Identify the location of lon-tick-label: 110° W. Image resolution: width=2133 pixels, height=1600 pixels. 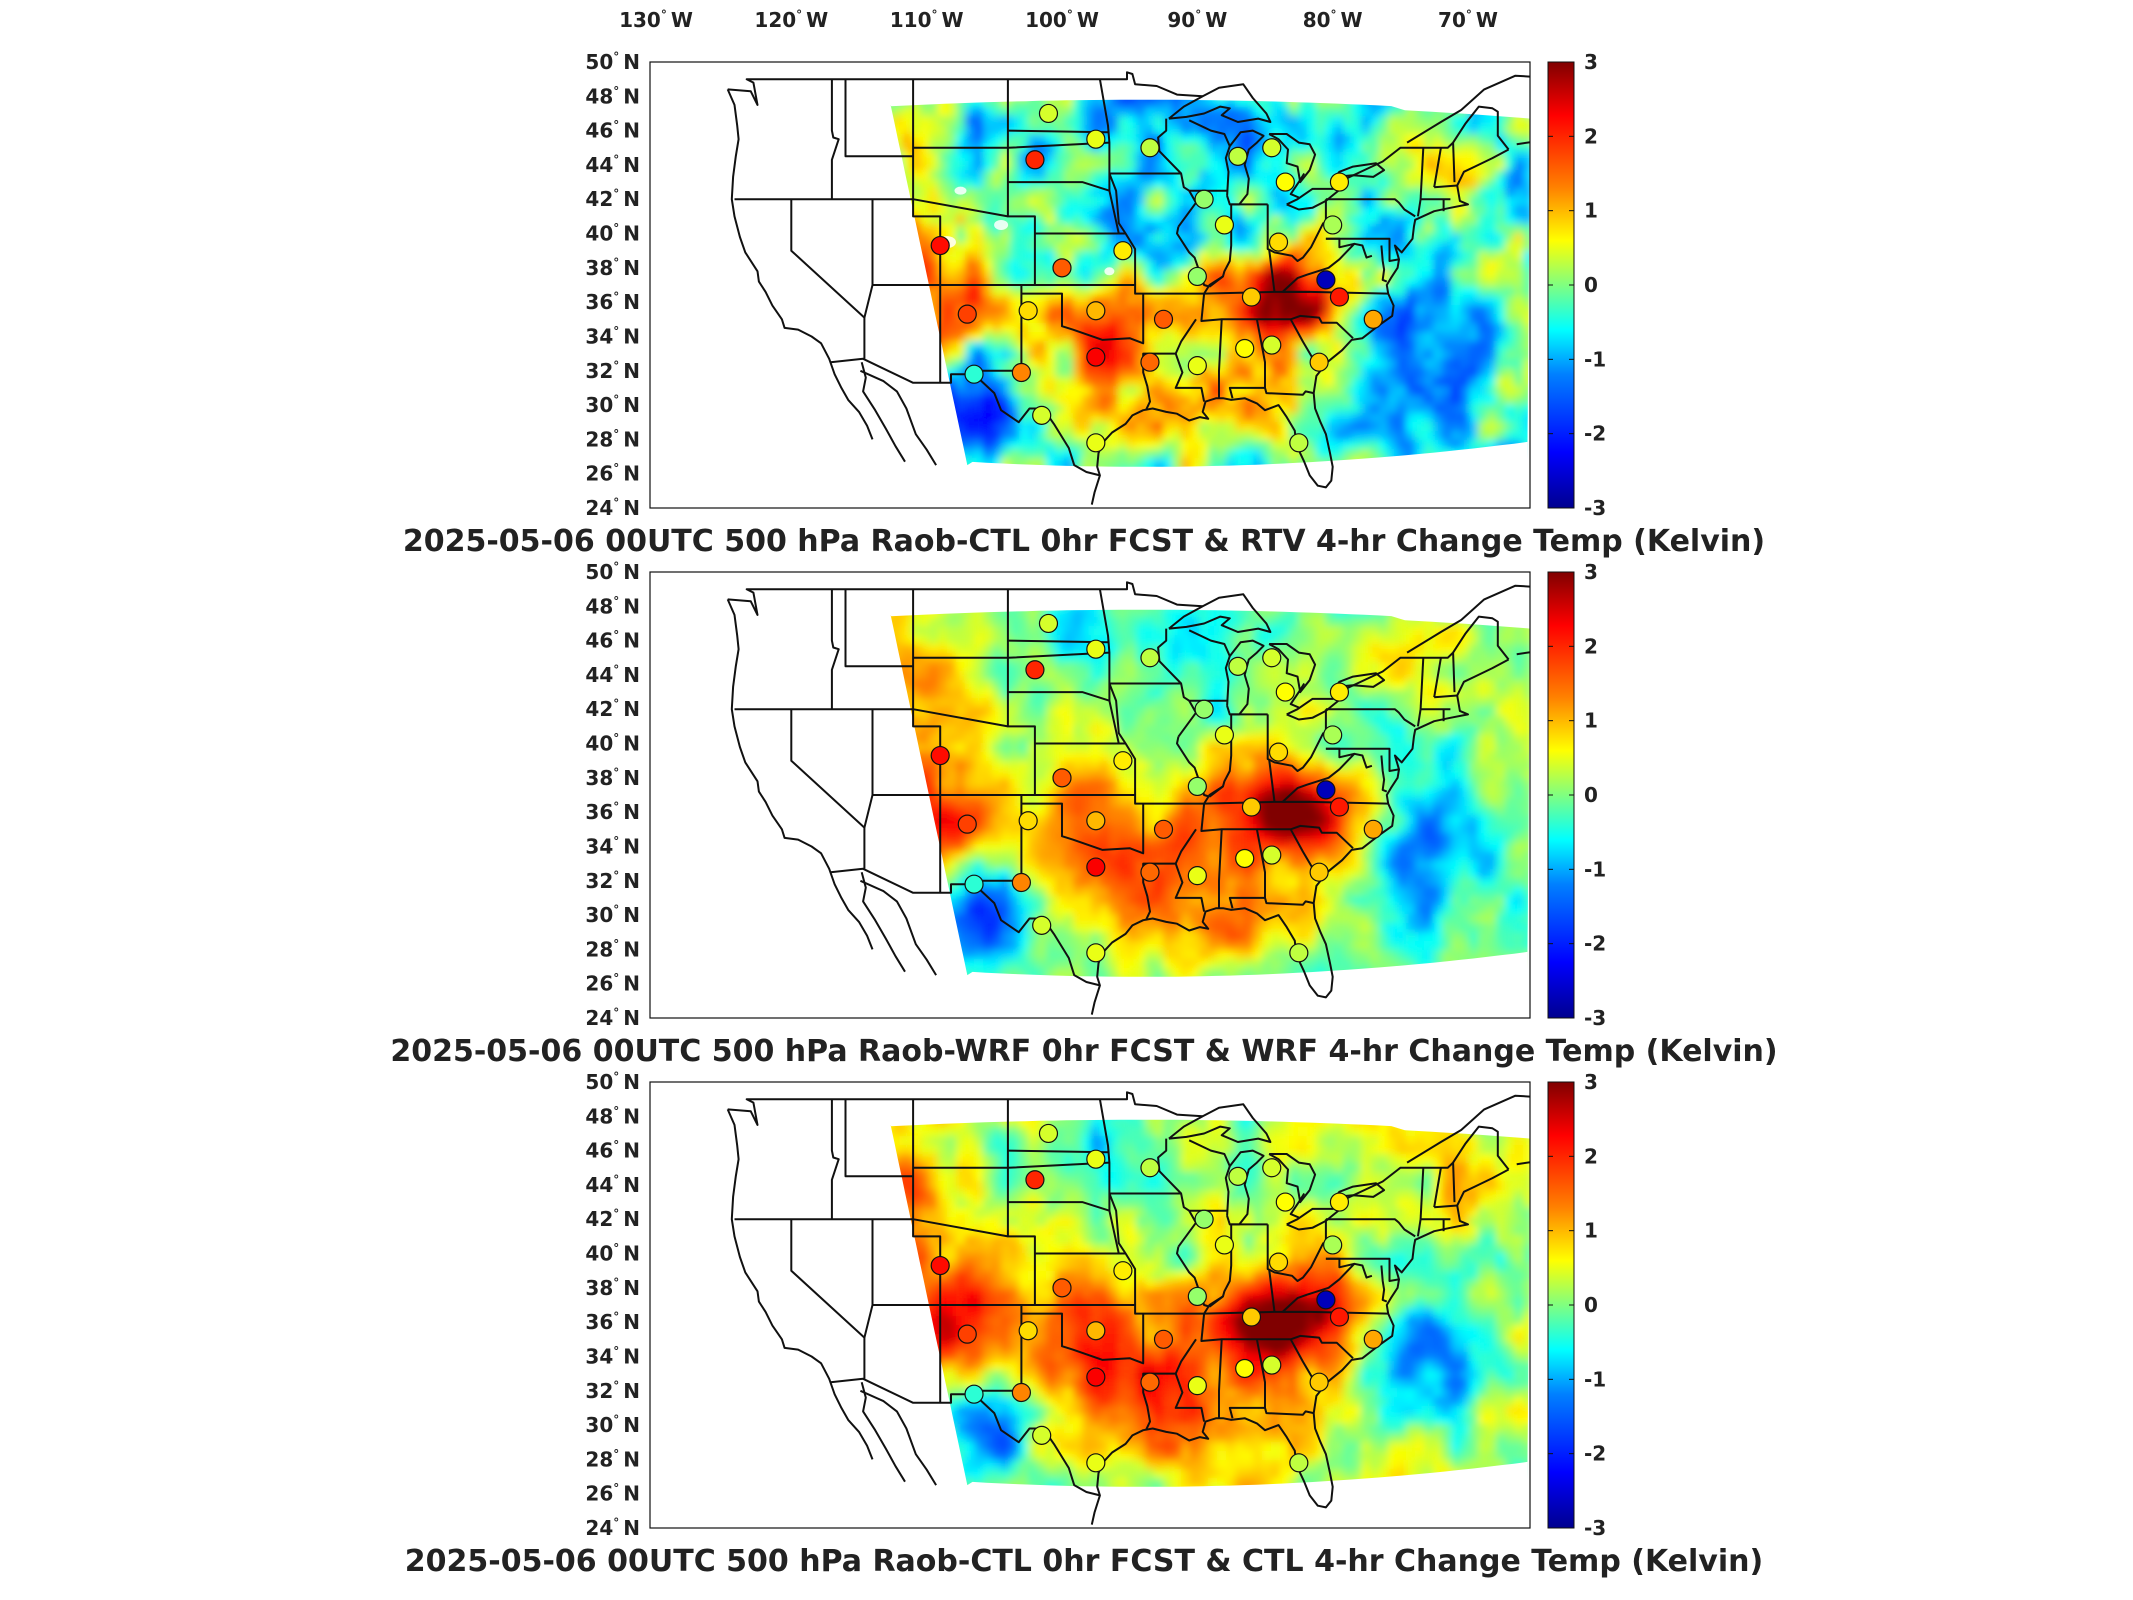
(927, 20).